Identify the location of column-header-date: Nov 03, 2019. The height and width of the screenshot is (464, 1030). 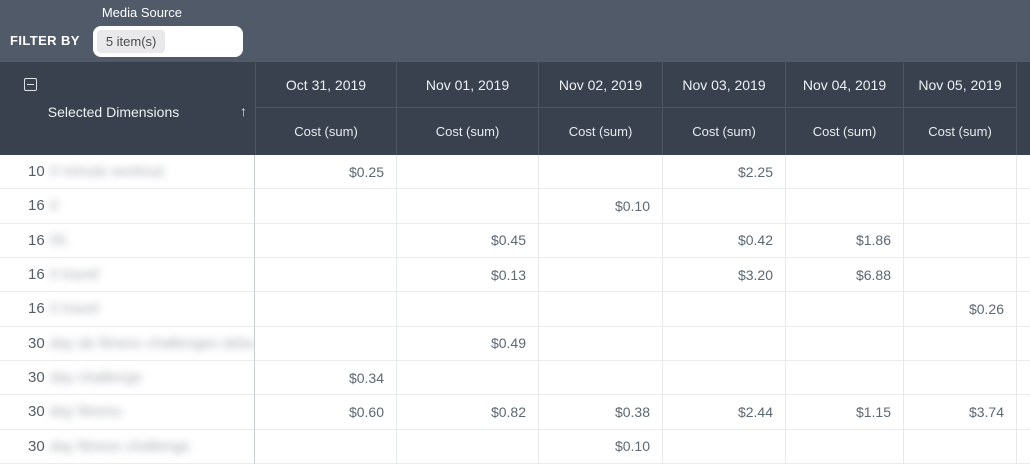
(723, 85).